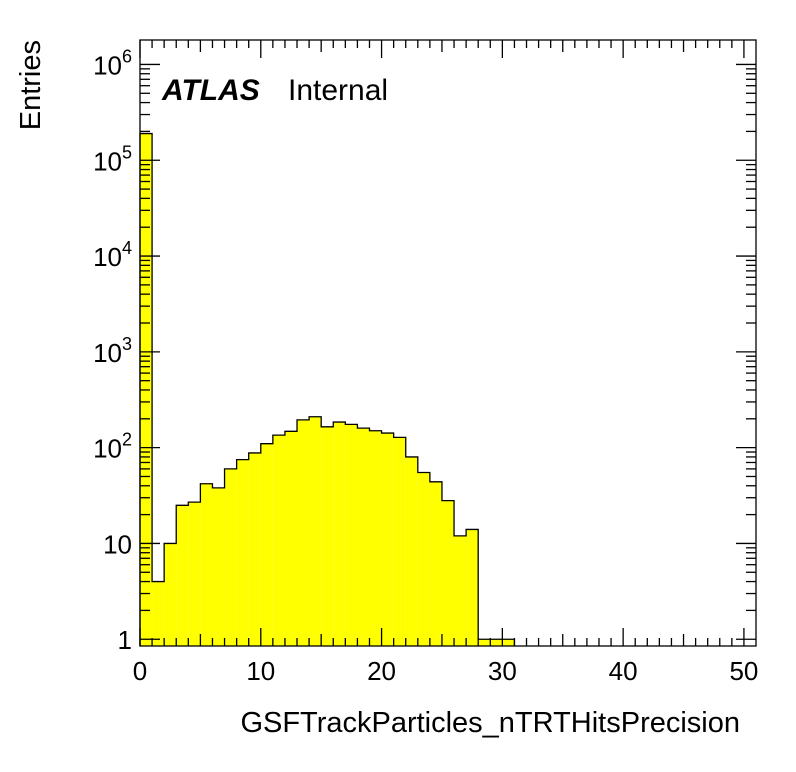 The height and width of the screenshot is (772, 796). Describe the element at coordinates (112, 255) in the screenshot. I see `y-tick-label: 10⁴` at that location.